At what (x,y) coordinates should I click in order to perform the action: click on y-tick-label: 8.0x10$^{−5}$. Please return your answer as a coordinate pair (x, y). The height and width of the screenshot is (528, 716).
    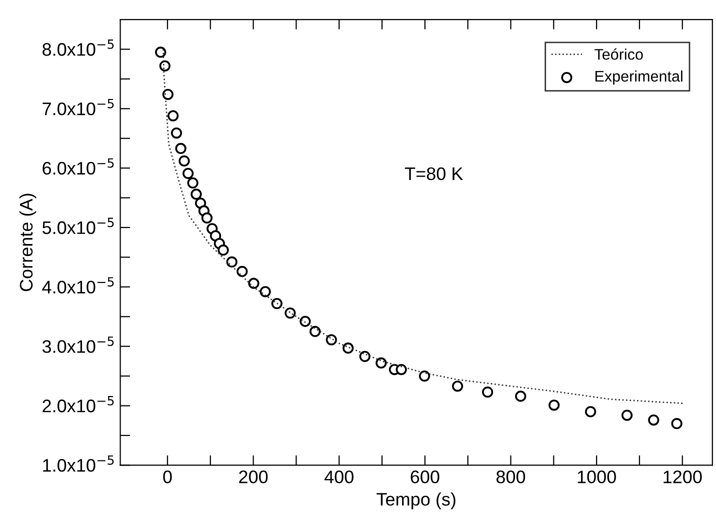
    Looking at the image, I should click on (78, 48).